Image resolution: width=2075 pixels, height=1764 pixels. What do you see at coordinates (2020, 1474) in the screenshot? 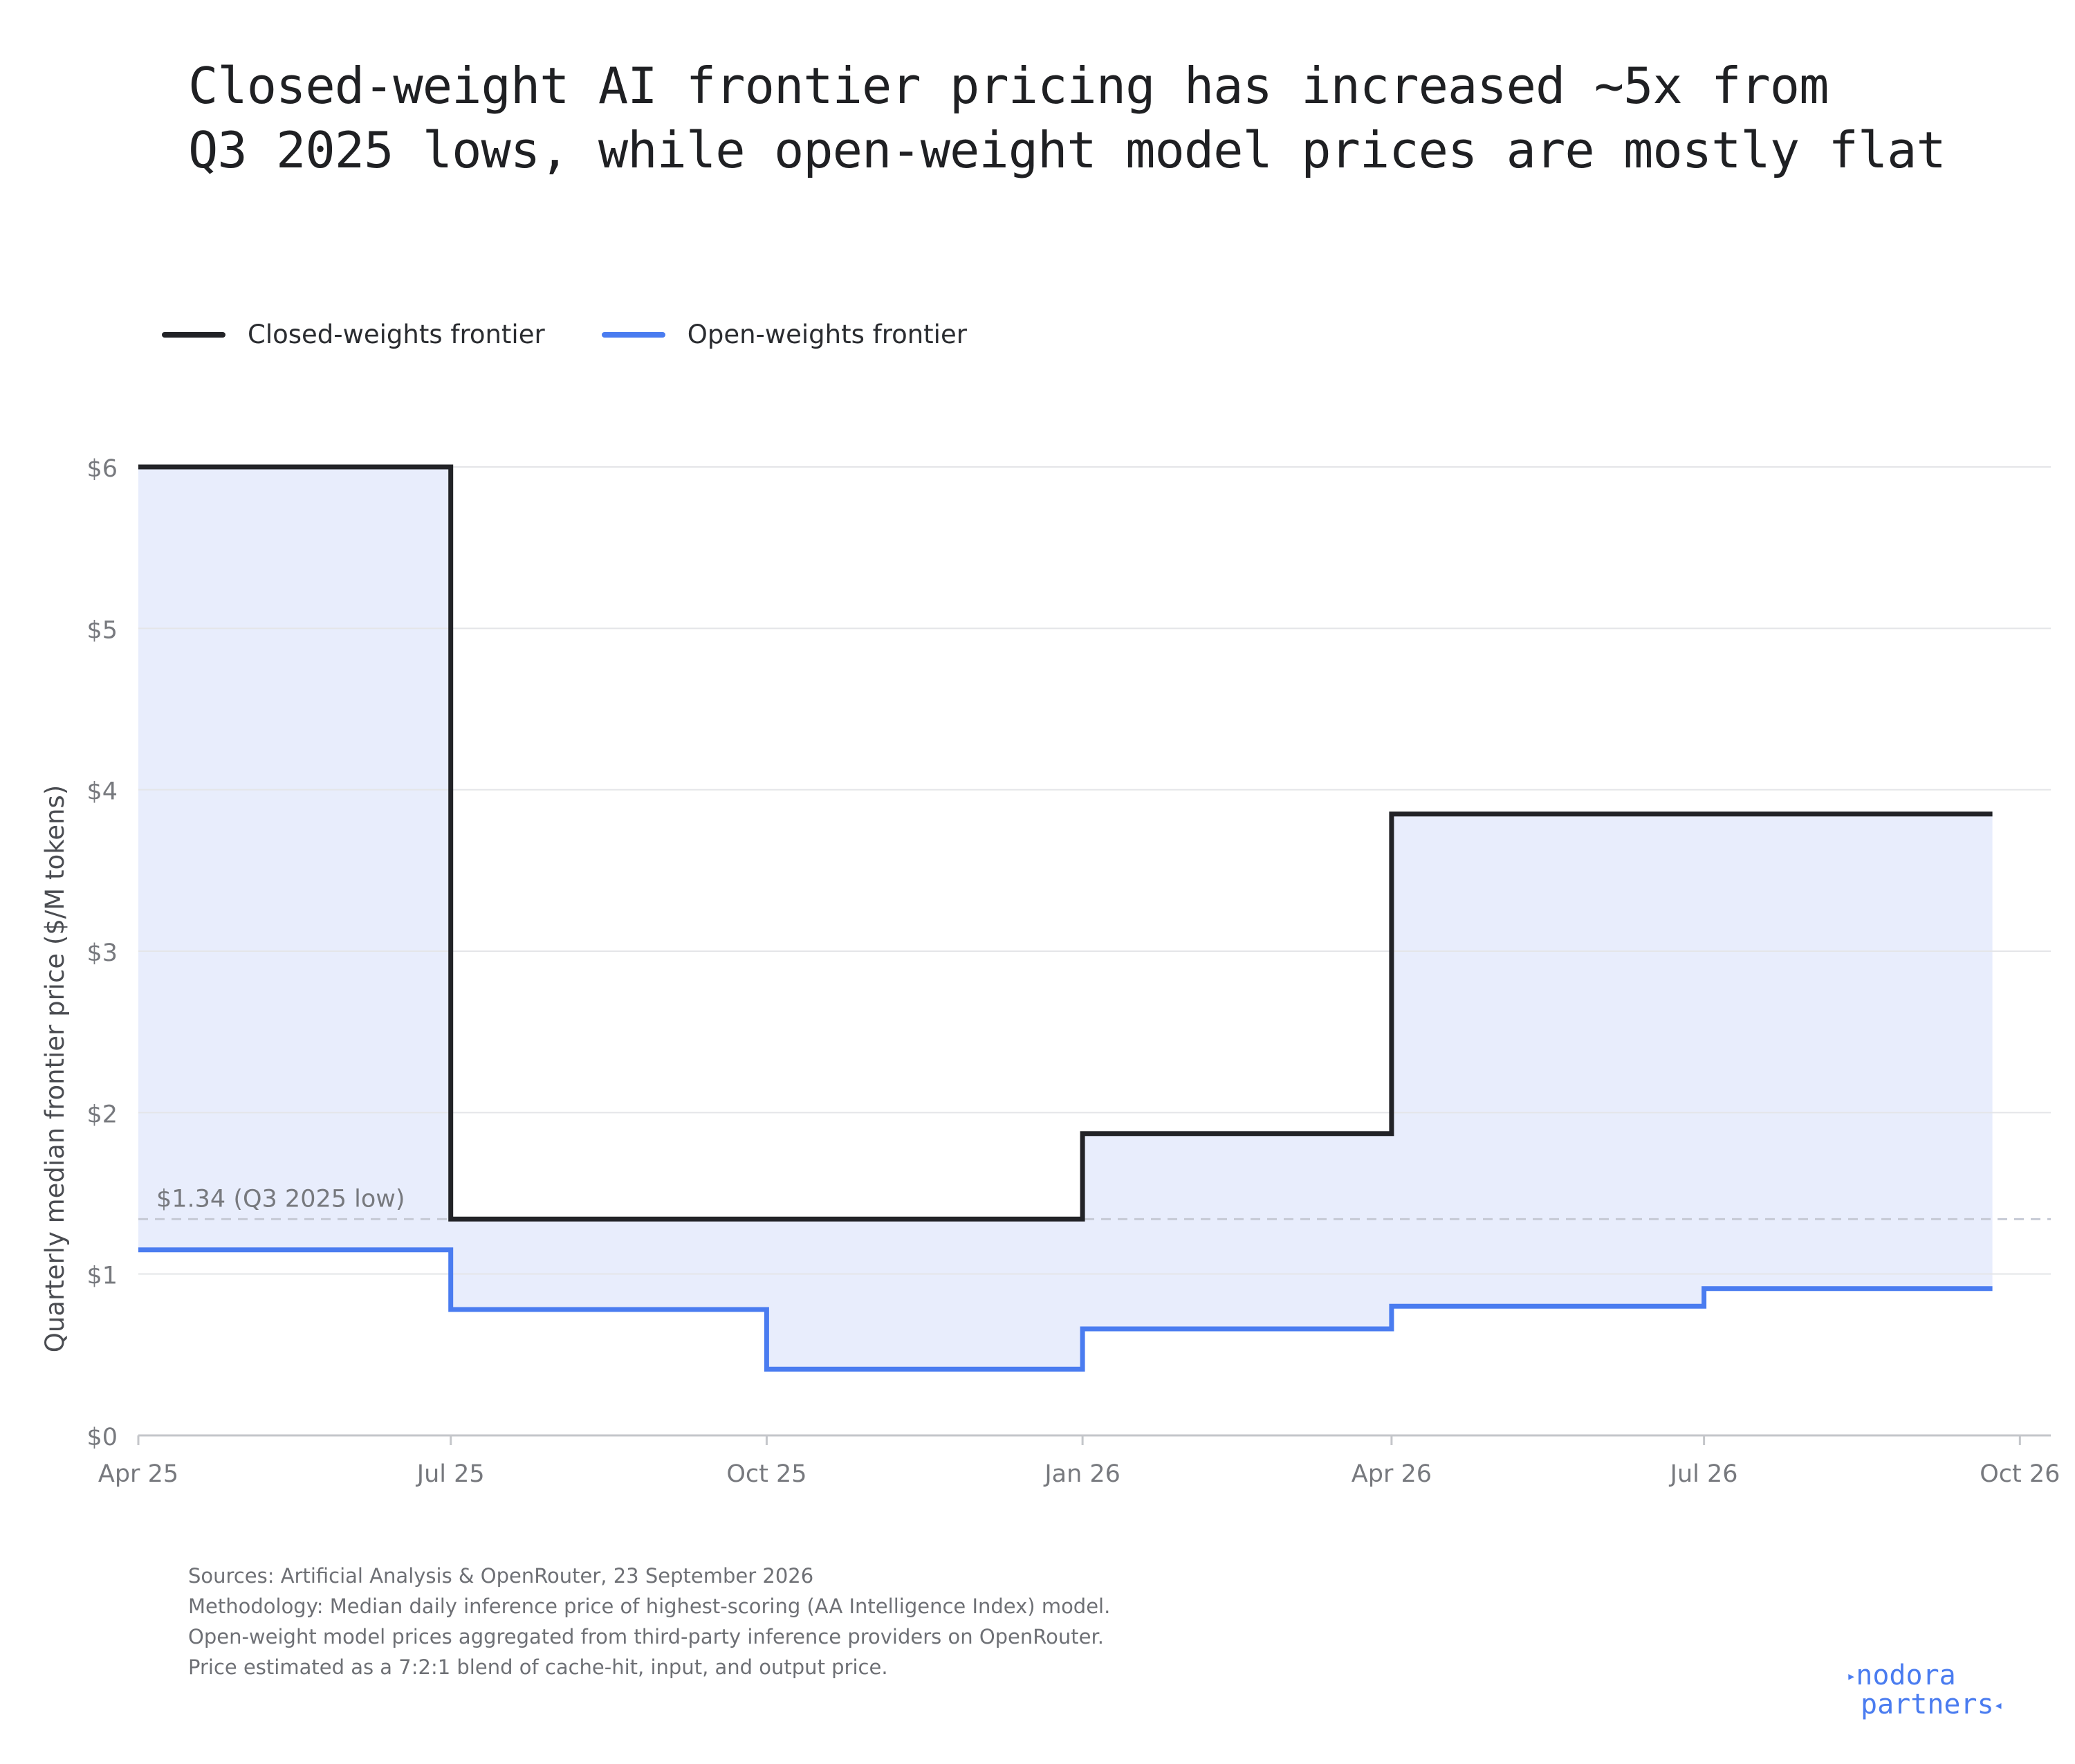
I see `x-tick-label: Oct 26` at bounding box center [2020, 1474].